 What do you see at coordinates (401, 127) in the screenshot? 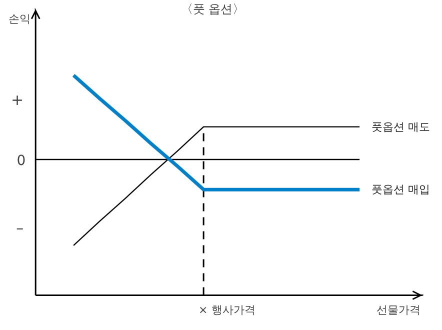
I see `series-label: 풋옵션 매도` at bounding box center [401, 127].